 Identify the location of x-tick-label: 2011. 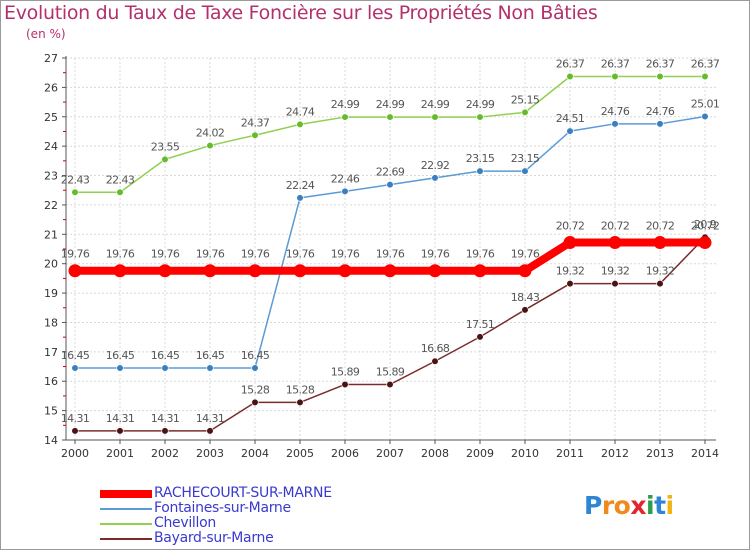
(570, 453).